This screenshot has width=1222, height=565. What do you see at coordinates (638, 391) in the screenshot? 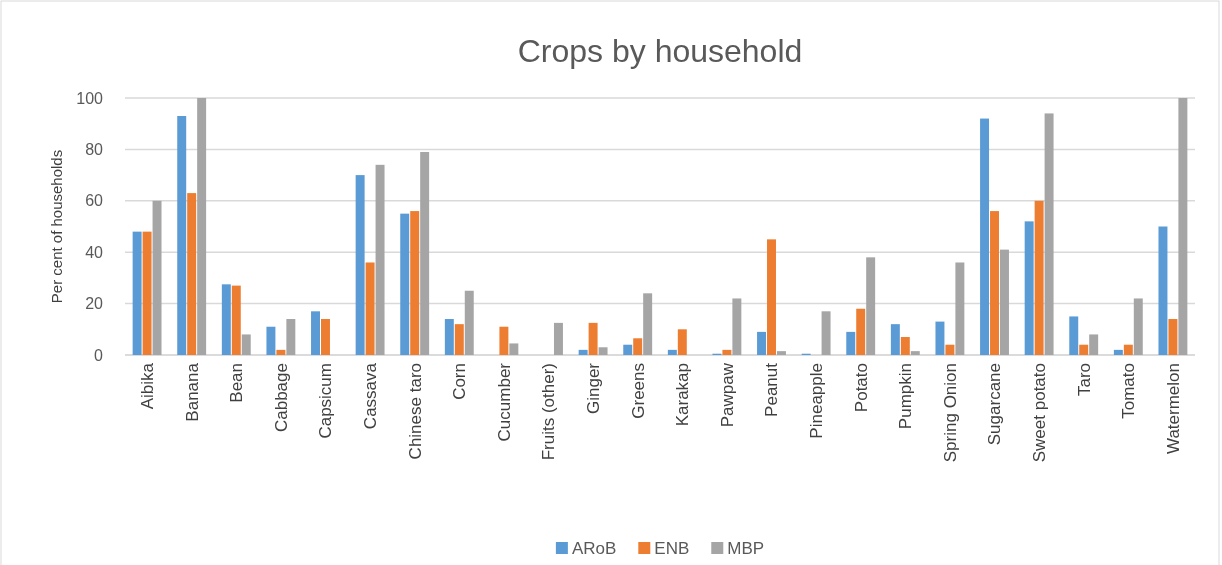
I see `x-tick-label: Greens` at bounding box center [638, 391].